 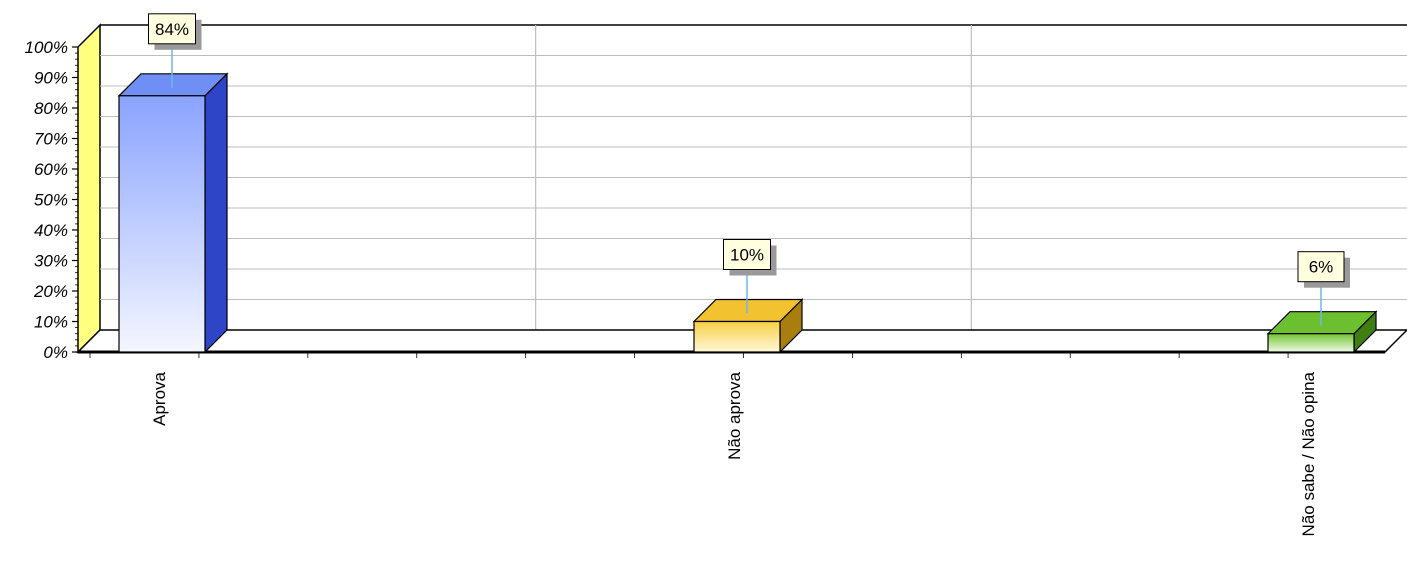 What do you see at coordinates (46, 47) in the screenshot?
I see `y-tick-label: 100%` at bounding box center [46, 47].